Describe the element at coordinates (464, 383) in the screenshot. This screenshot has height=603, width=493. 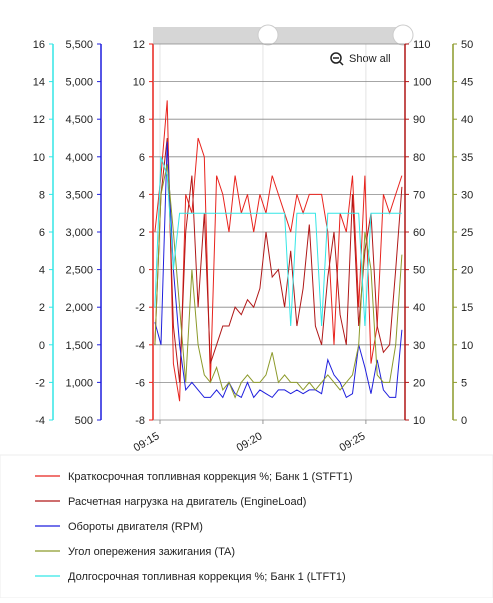
I see `y-tick-label: 5` at that location.